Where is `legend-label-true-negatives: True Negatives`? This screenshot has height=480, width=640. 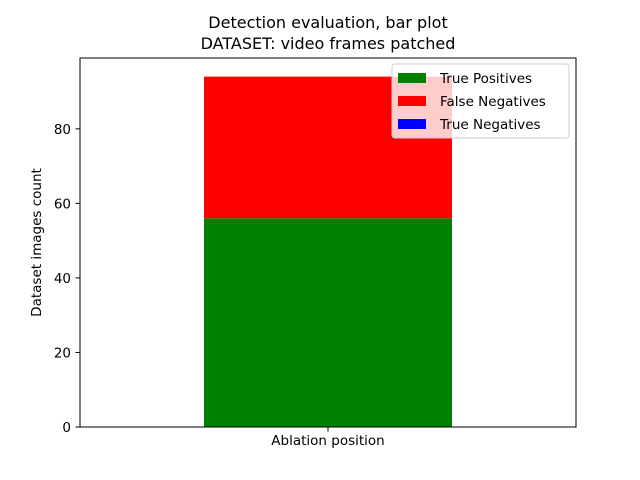 legend-label-true-negatives: True Negatives is located at coordinates (490, 125).